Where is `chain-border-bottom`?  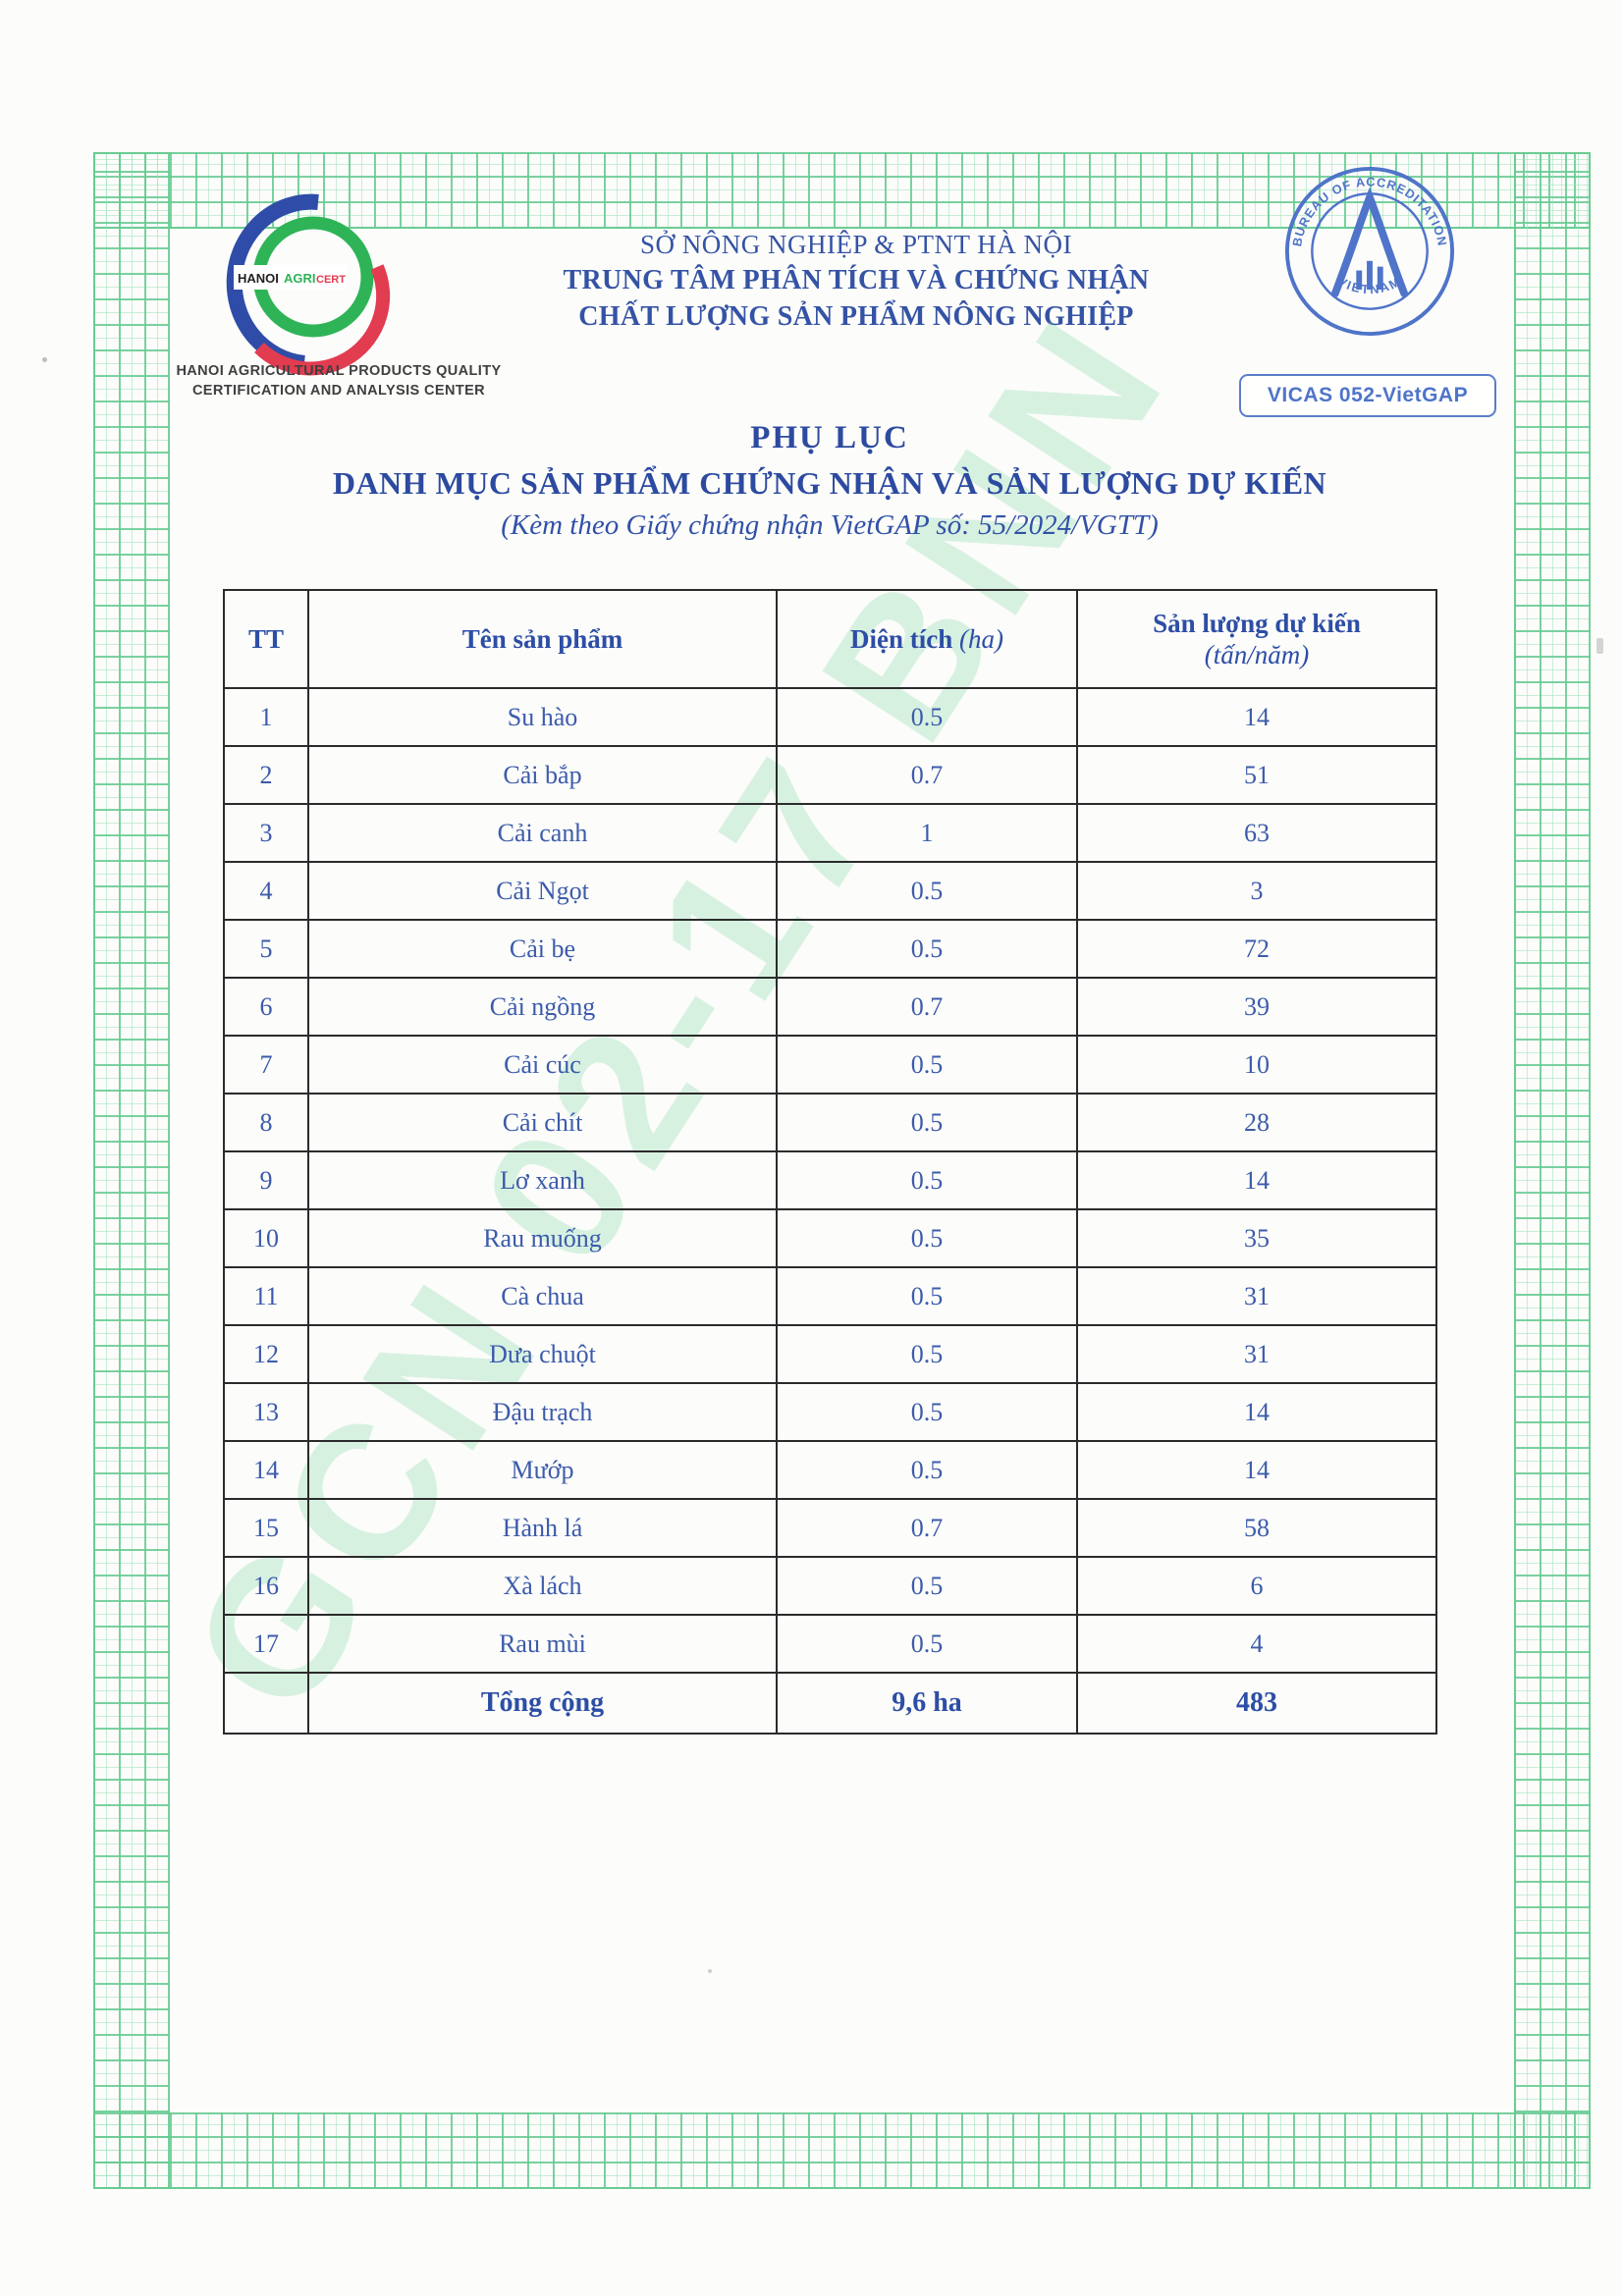 chain-border-bottom is located at coordinates (842, 2150).